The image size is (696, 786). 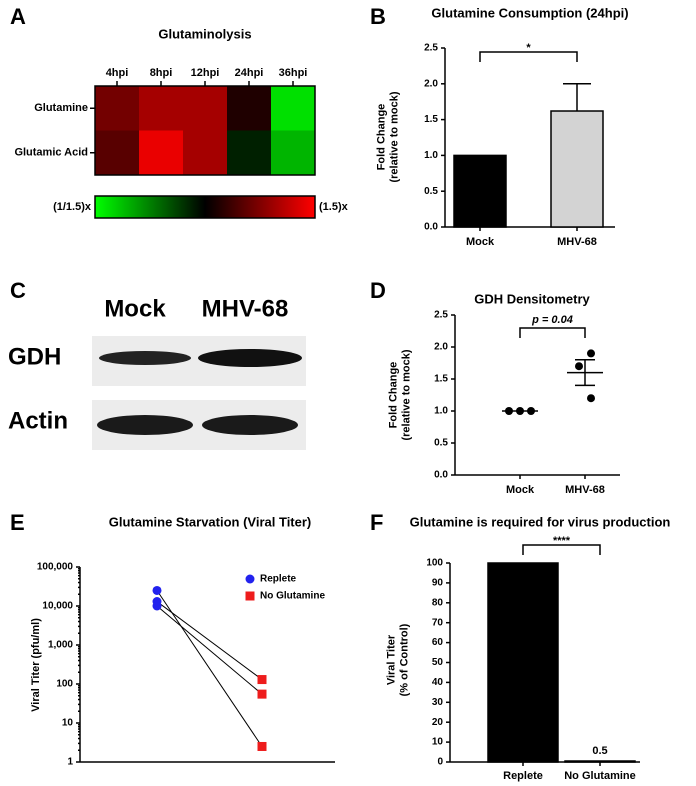 What do you see at coordinates (18, 290) in the screenshot?
I see `panel-label: C` at bounding box center [18, 290].